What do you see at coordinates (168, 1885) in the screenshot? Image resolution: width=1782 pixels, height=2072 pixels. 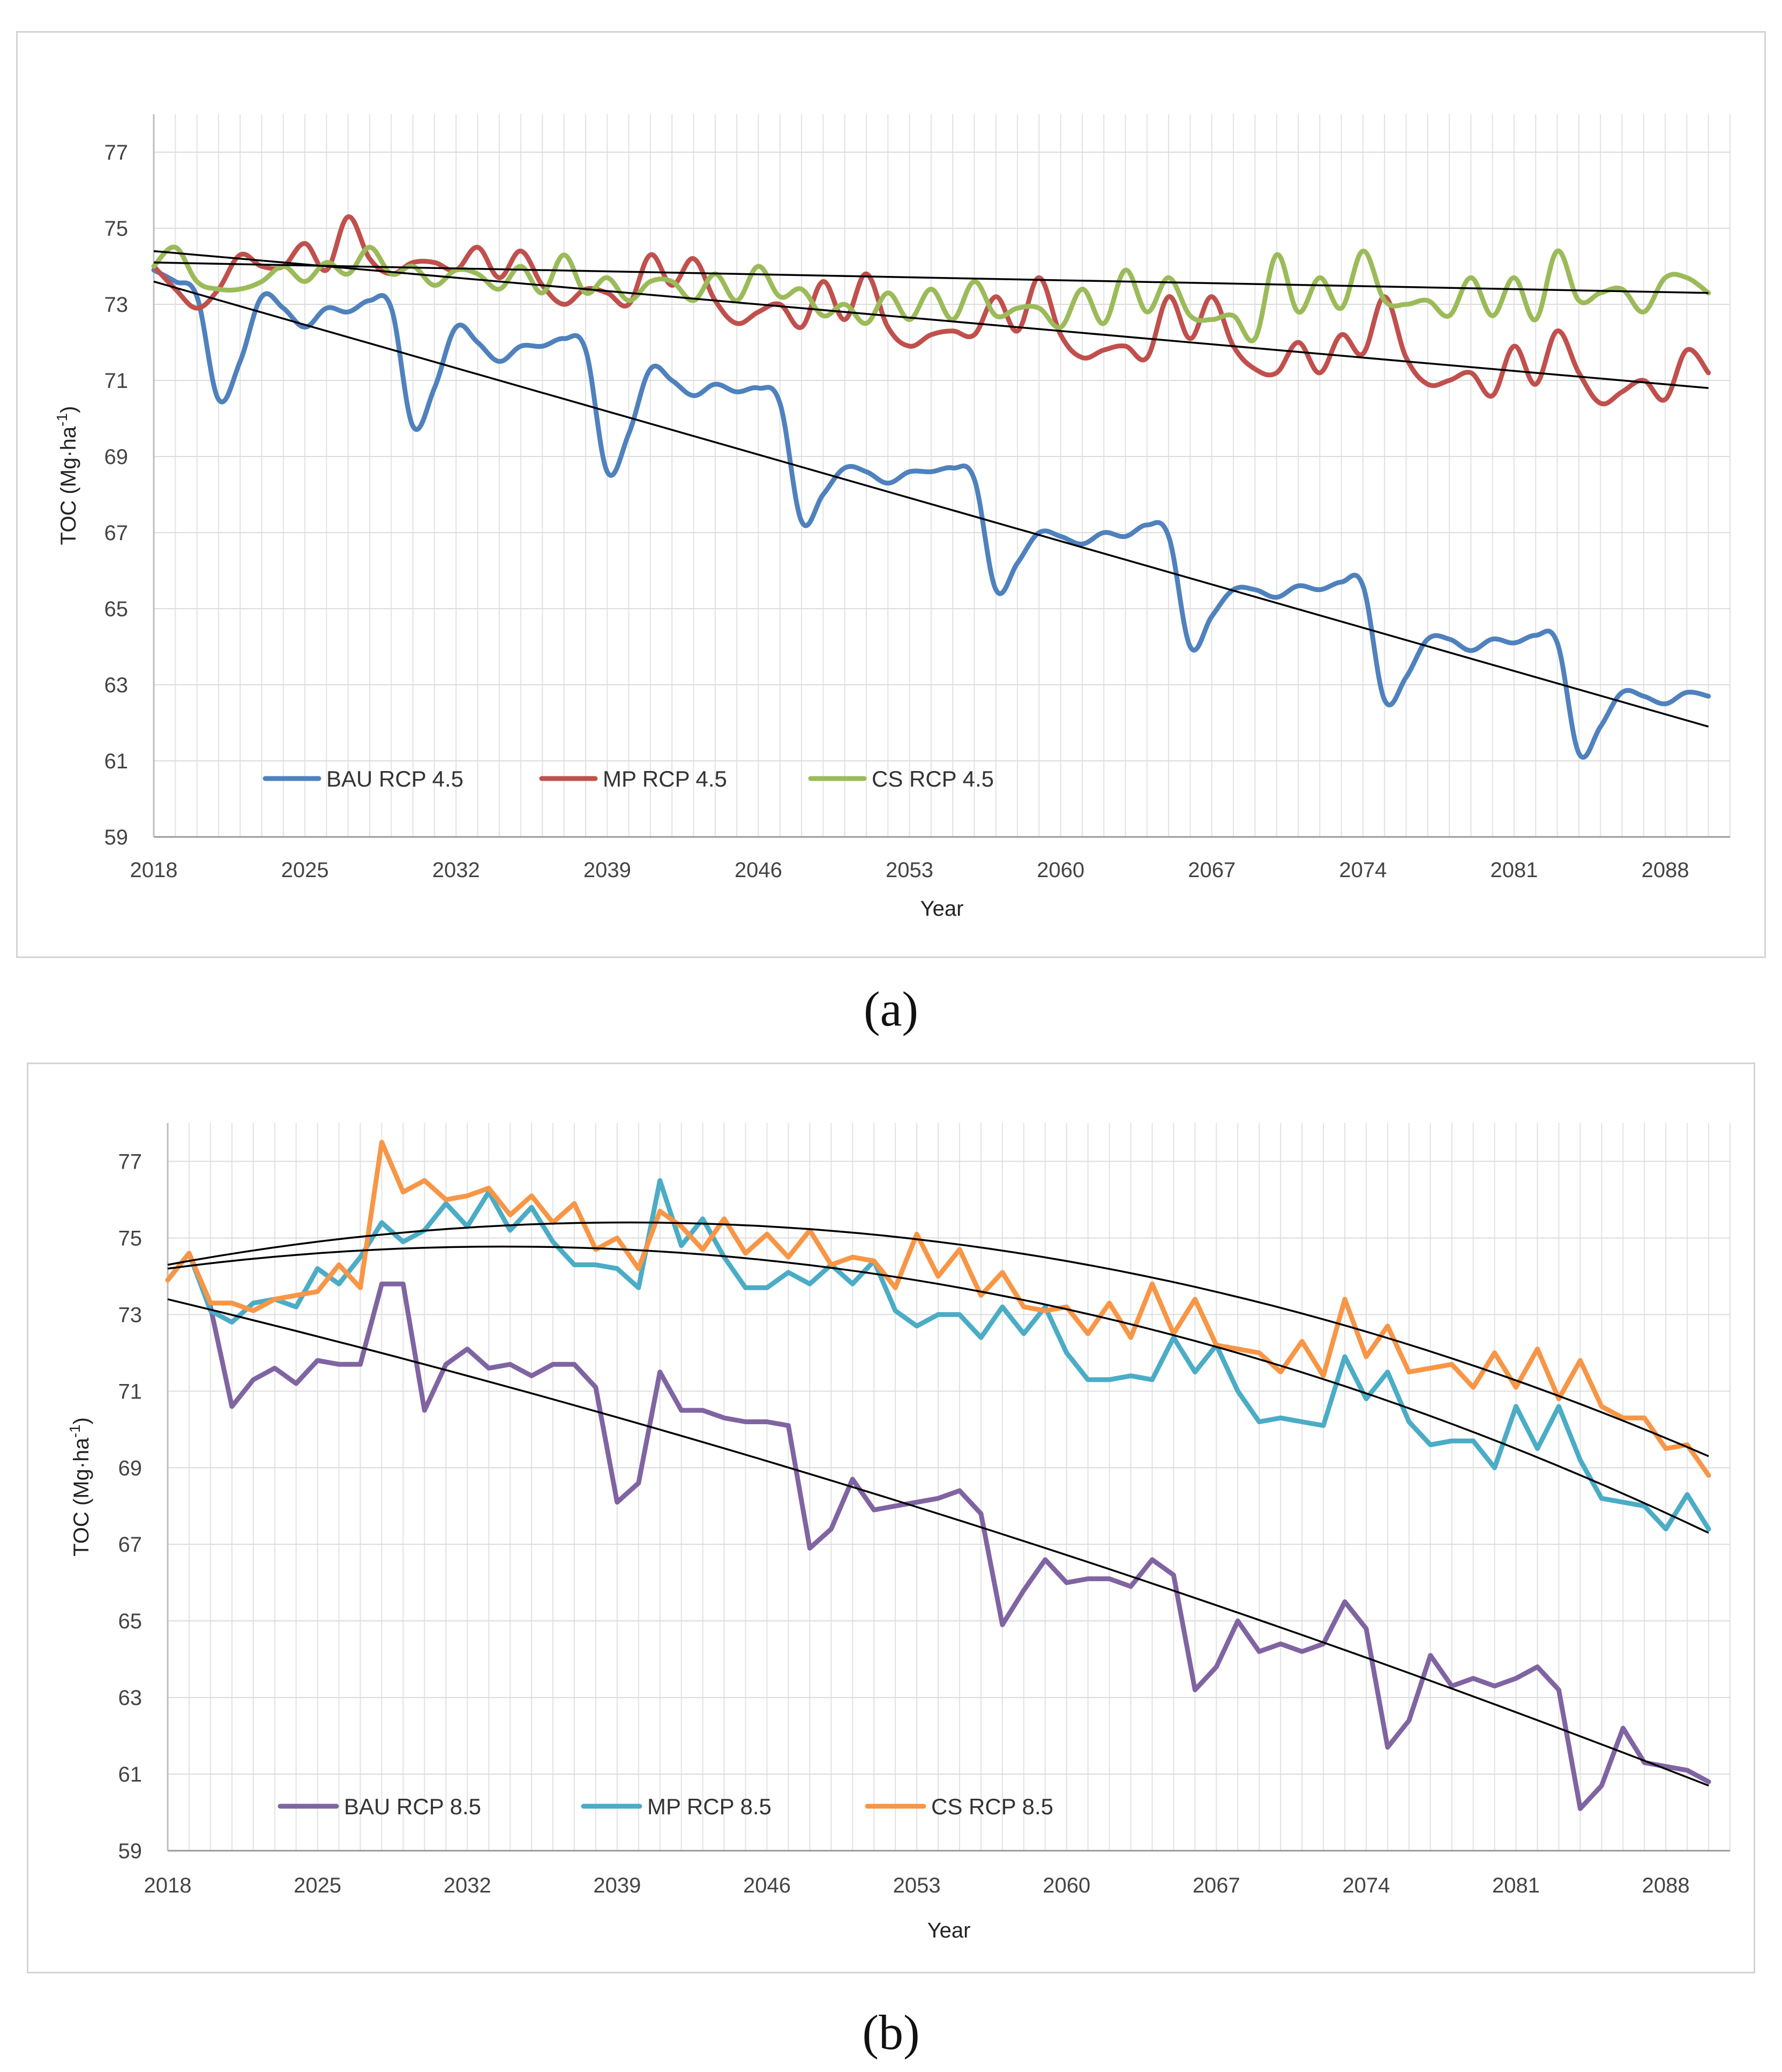 I see `chart-b-x-tick-label: 2018` at bounding box center [168, 1885].